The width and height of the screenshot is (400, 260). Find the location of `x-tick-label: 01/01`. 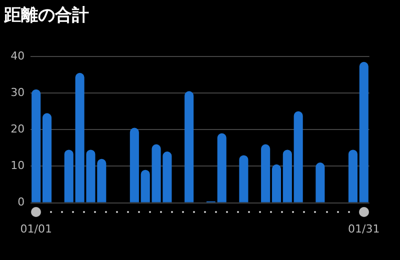

x-tick-label: 01/01 is located at coordinates (36, 229).